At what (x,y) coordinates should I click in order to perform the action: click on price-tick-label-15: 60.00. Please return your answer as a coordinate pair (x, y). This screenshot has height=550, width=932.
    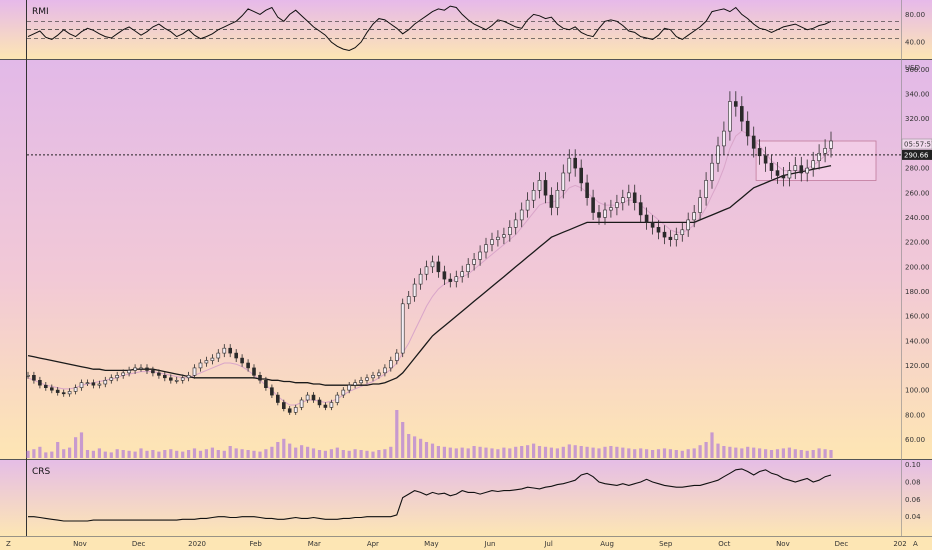
    Looking at the image, I should click on (915, 440).